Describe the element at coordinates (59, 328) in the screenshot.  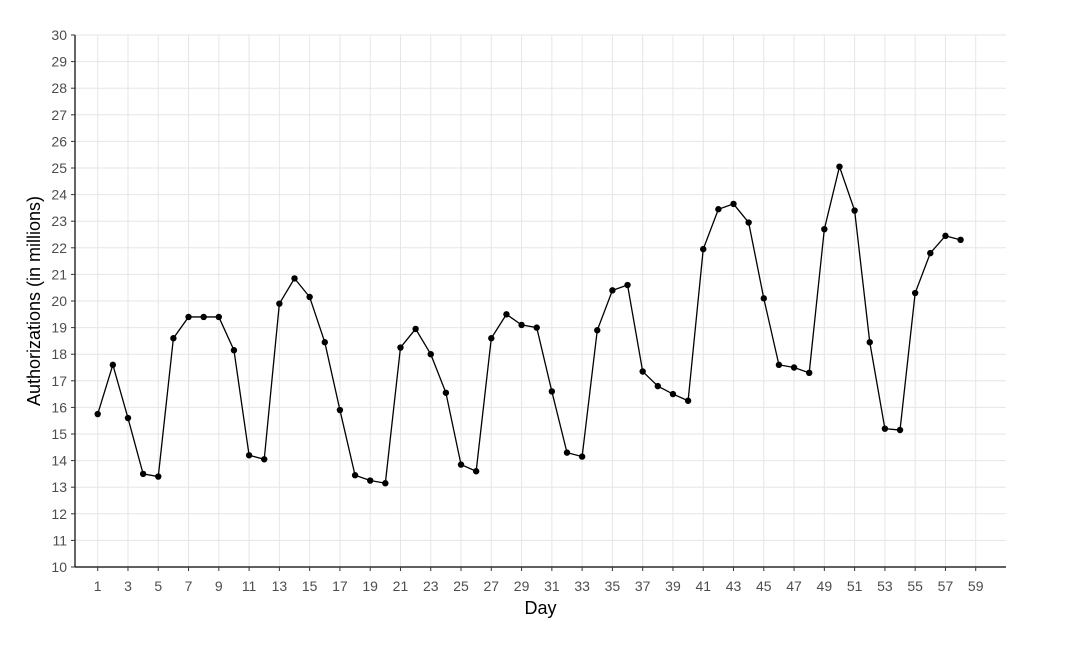
I see `y-tick-label: 19` at that location.